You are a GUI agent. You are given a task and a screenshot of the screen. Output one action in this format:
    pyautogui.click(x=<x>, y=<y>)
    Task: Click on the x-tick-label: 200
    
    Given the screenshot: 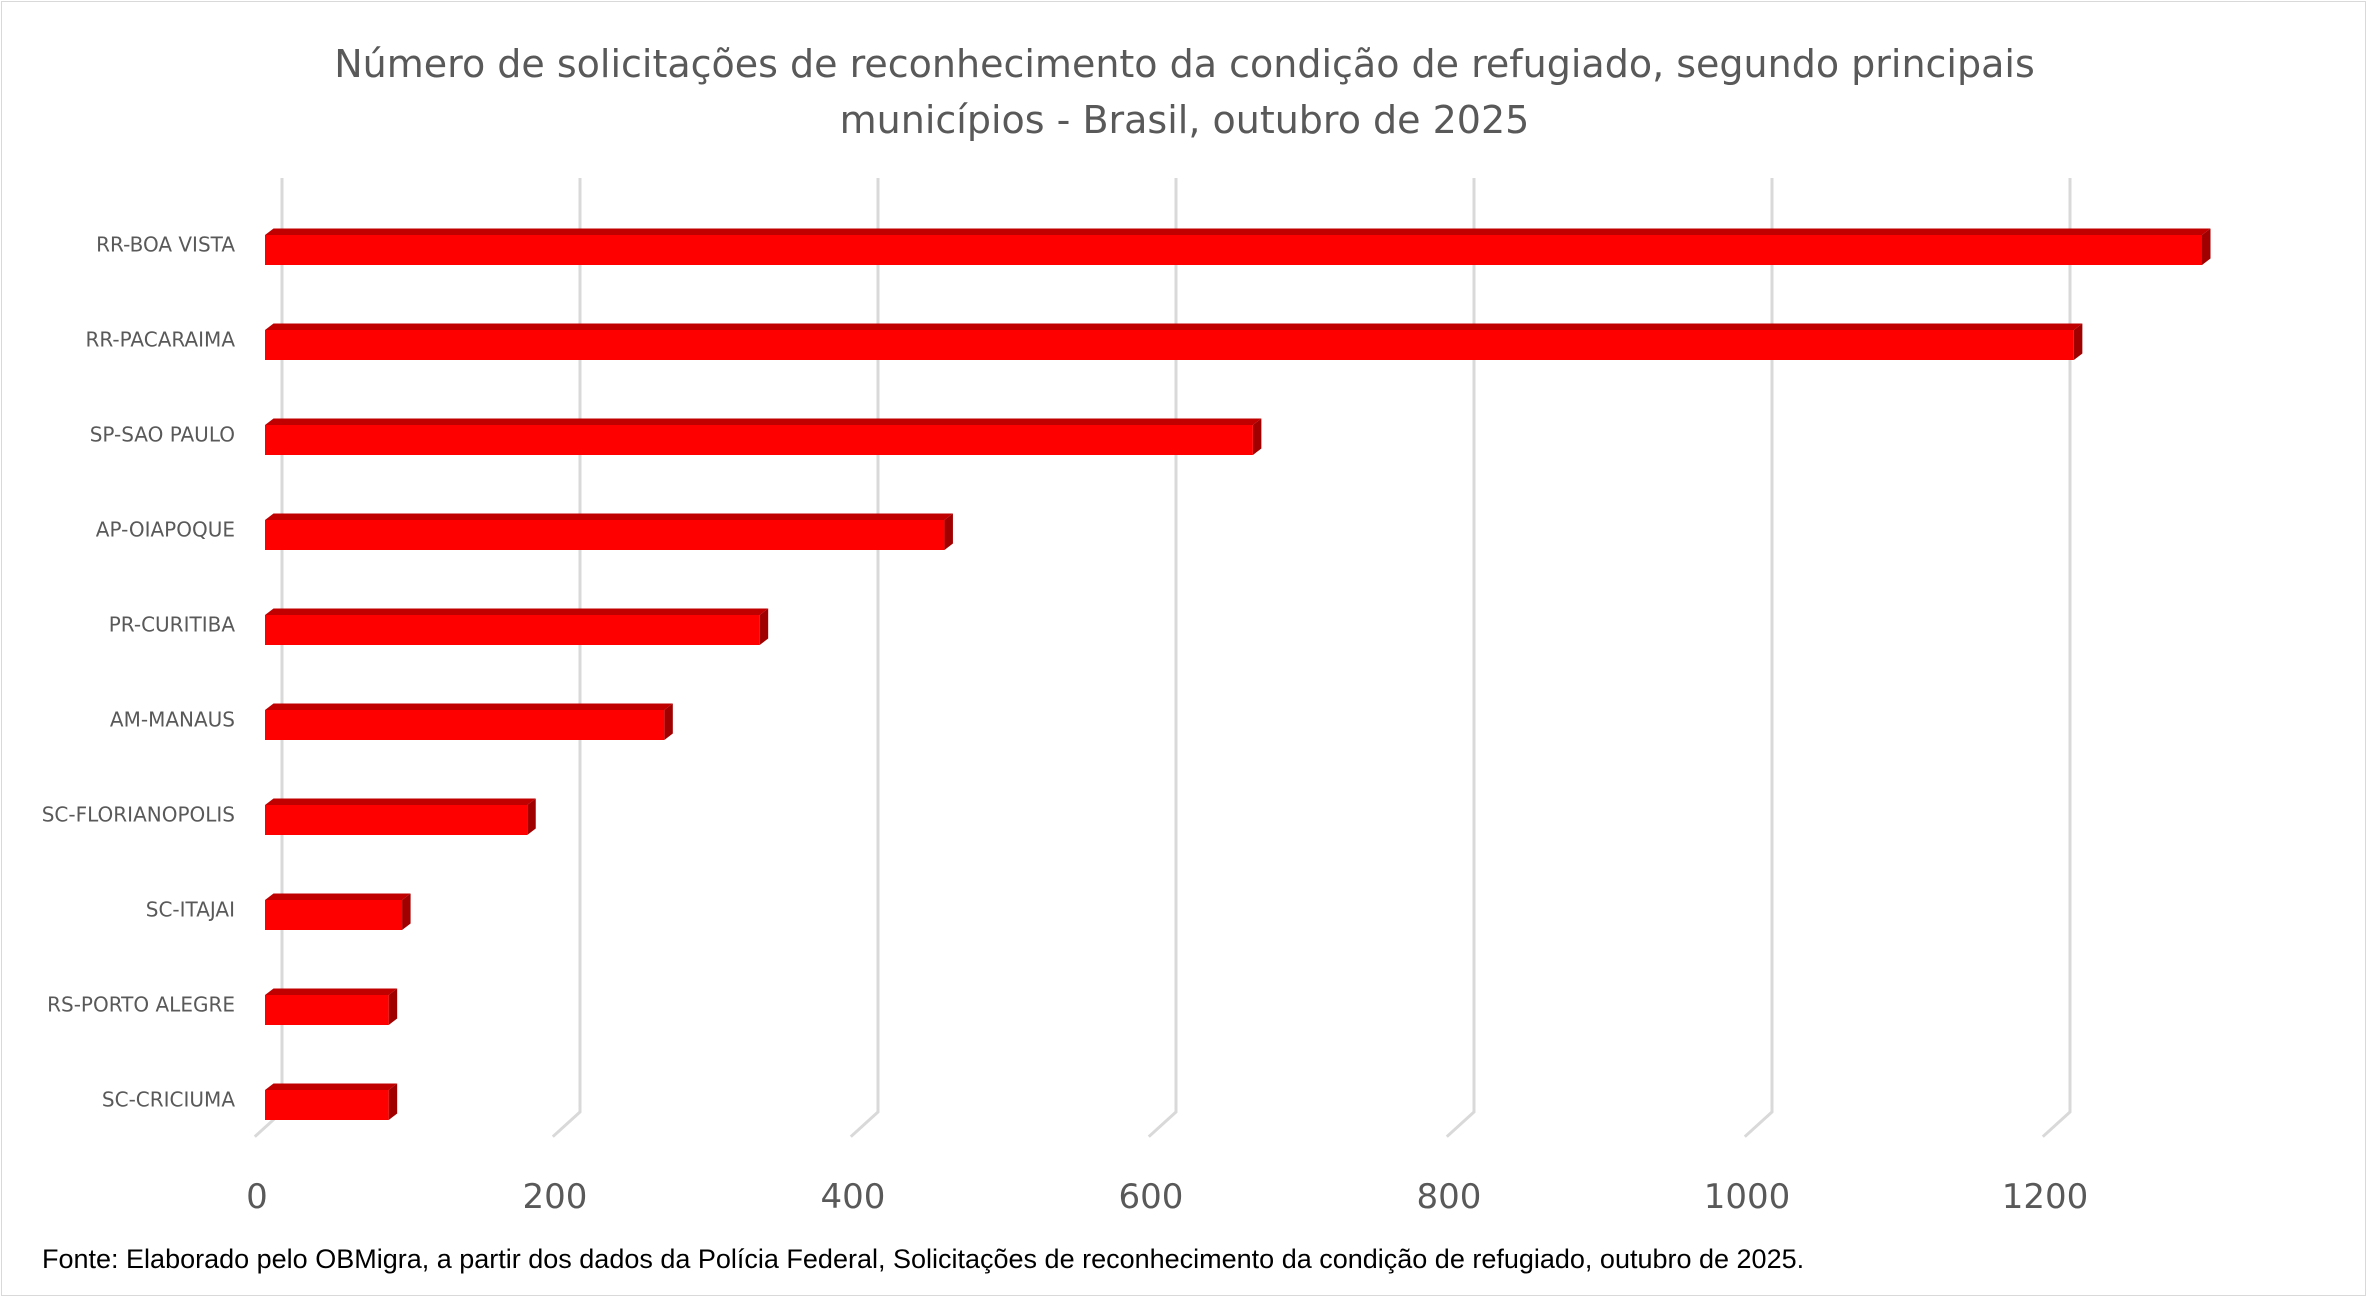 What is the action you would take?
    pyautogui.click(x=555, y=1197)
    